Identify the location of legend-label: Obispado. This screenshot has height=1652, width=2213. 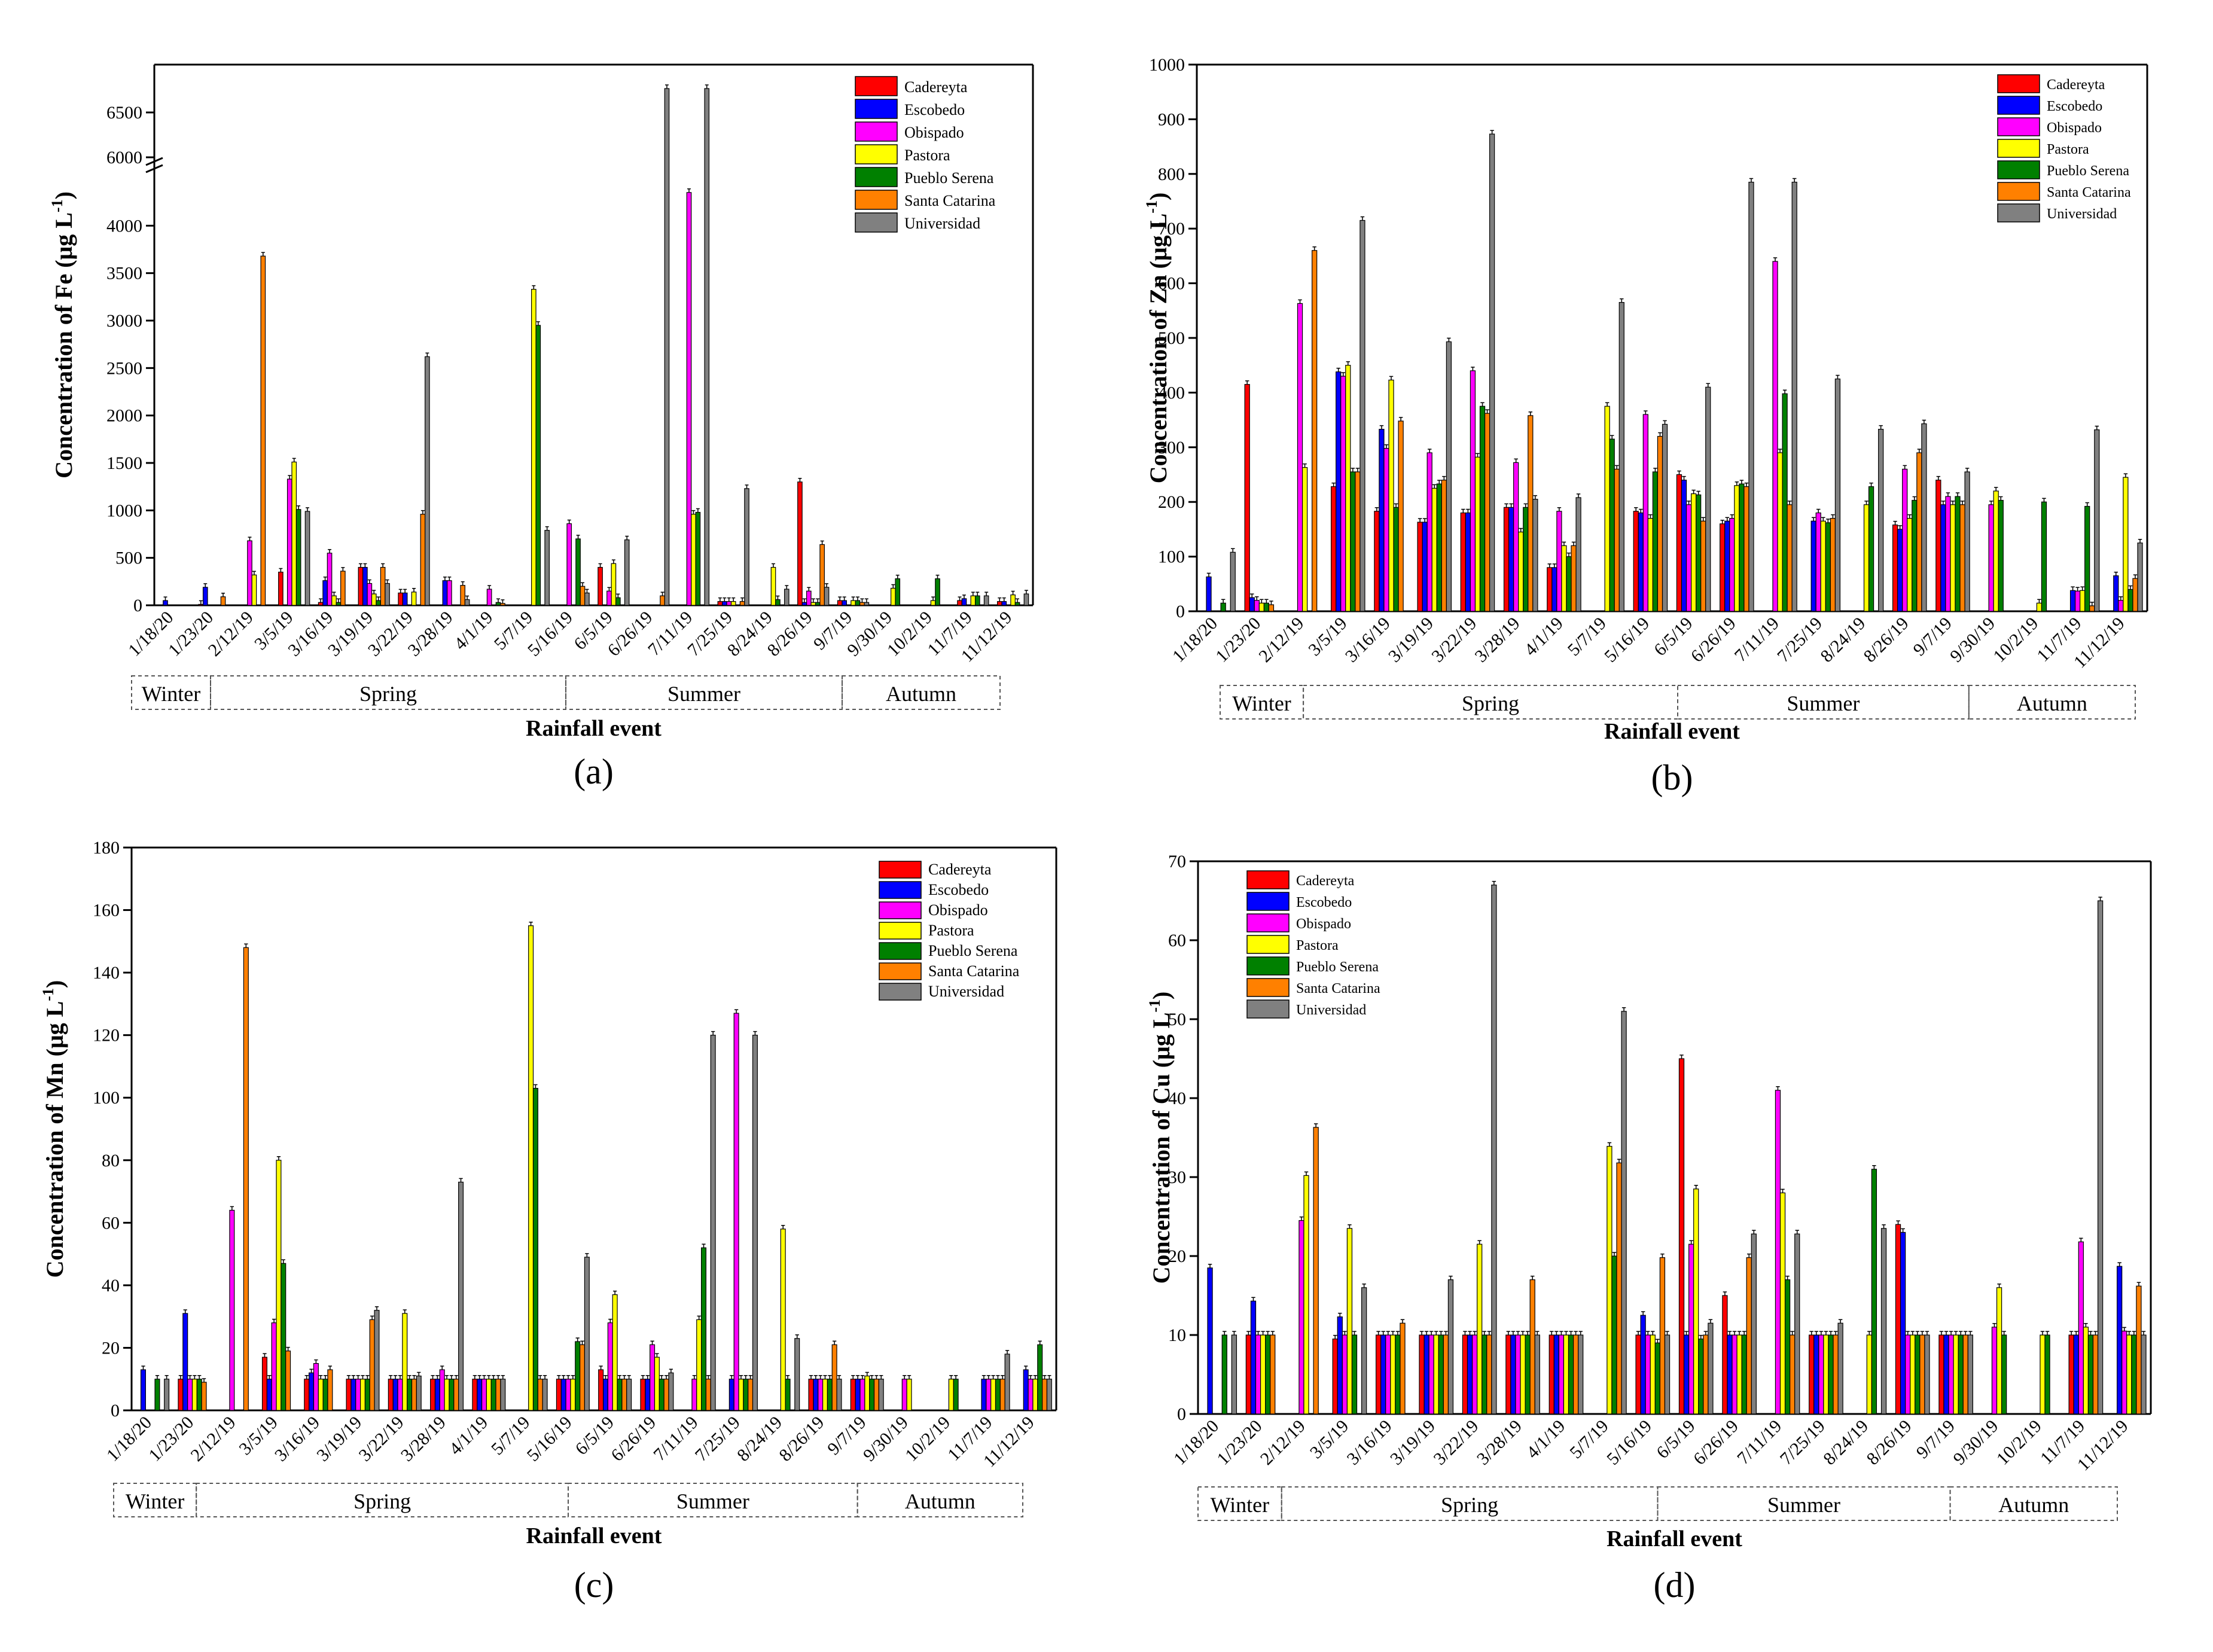
(958, 910).